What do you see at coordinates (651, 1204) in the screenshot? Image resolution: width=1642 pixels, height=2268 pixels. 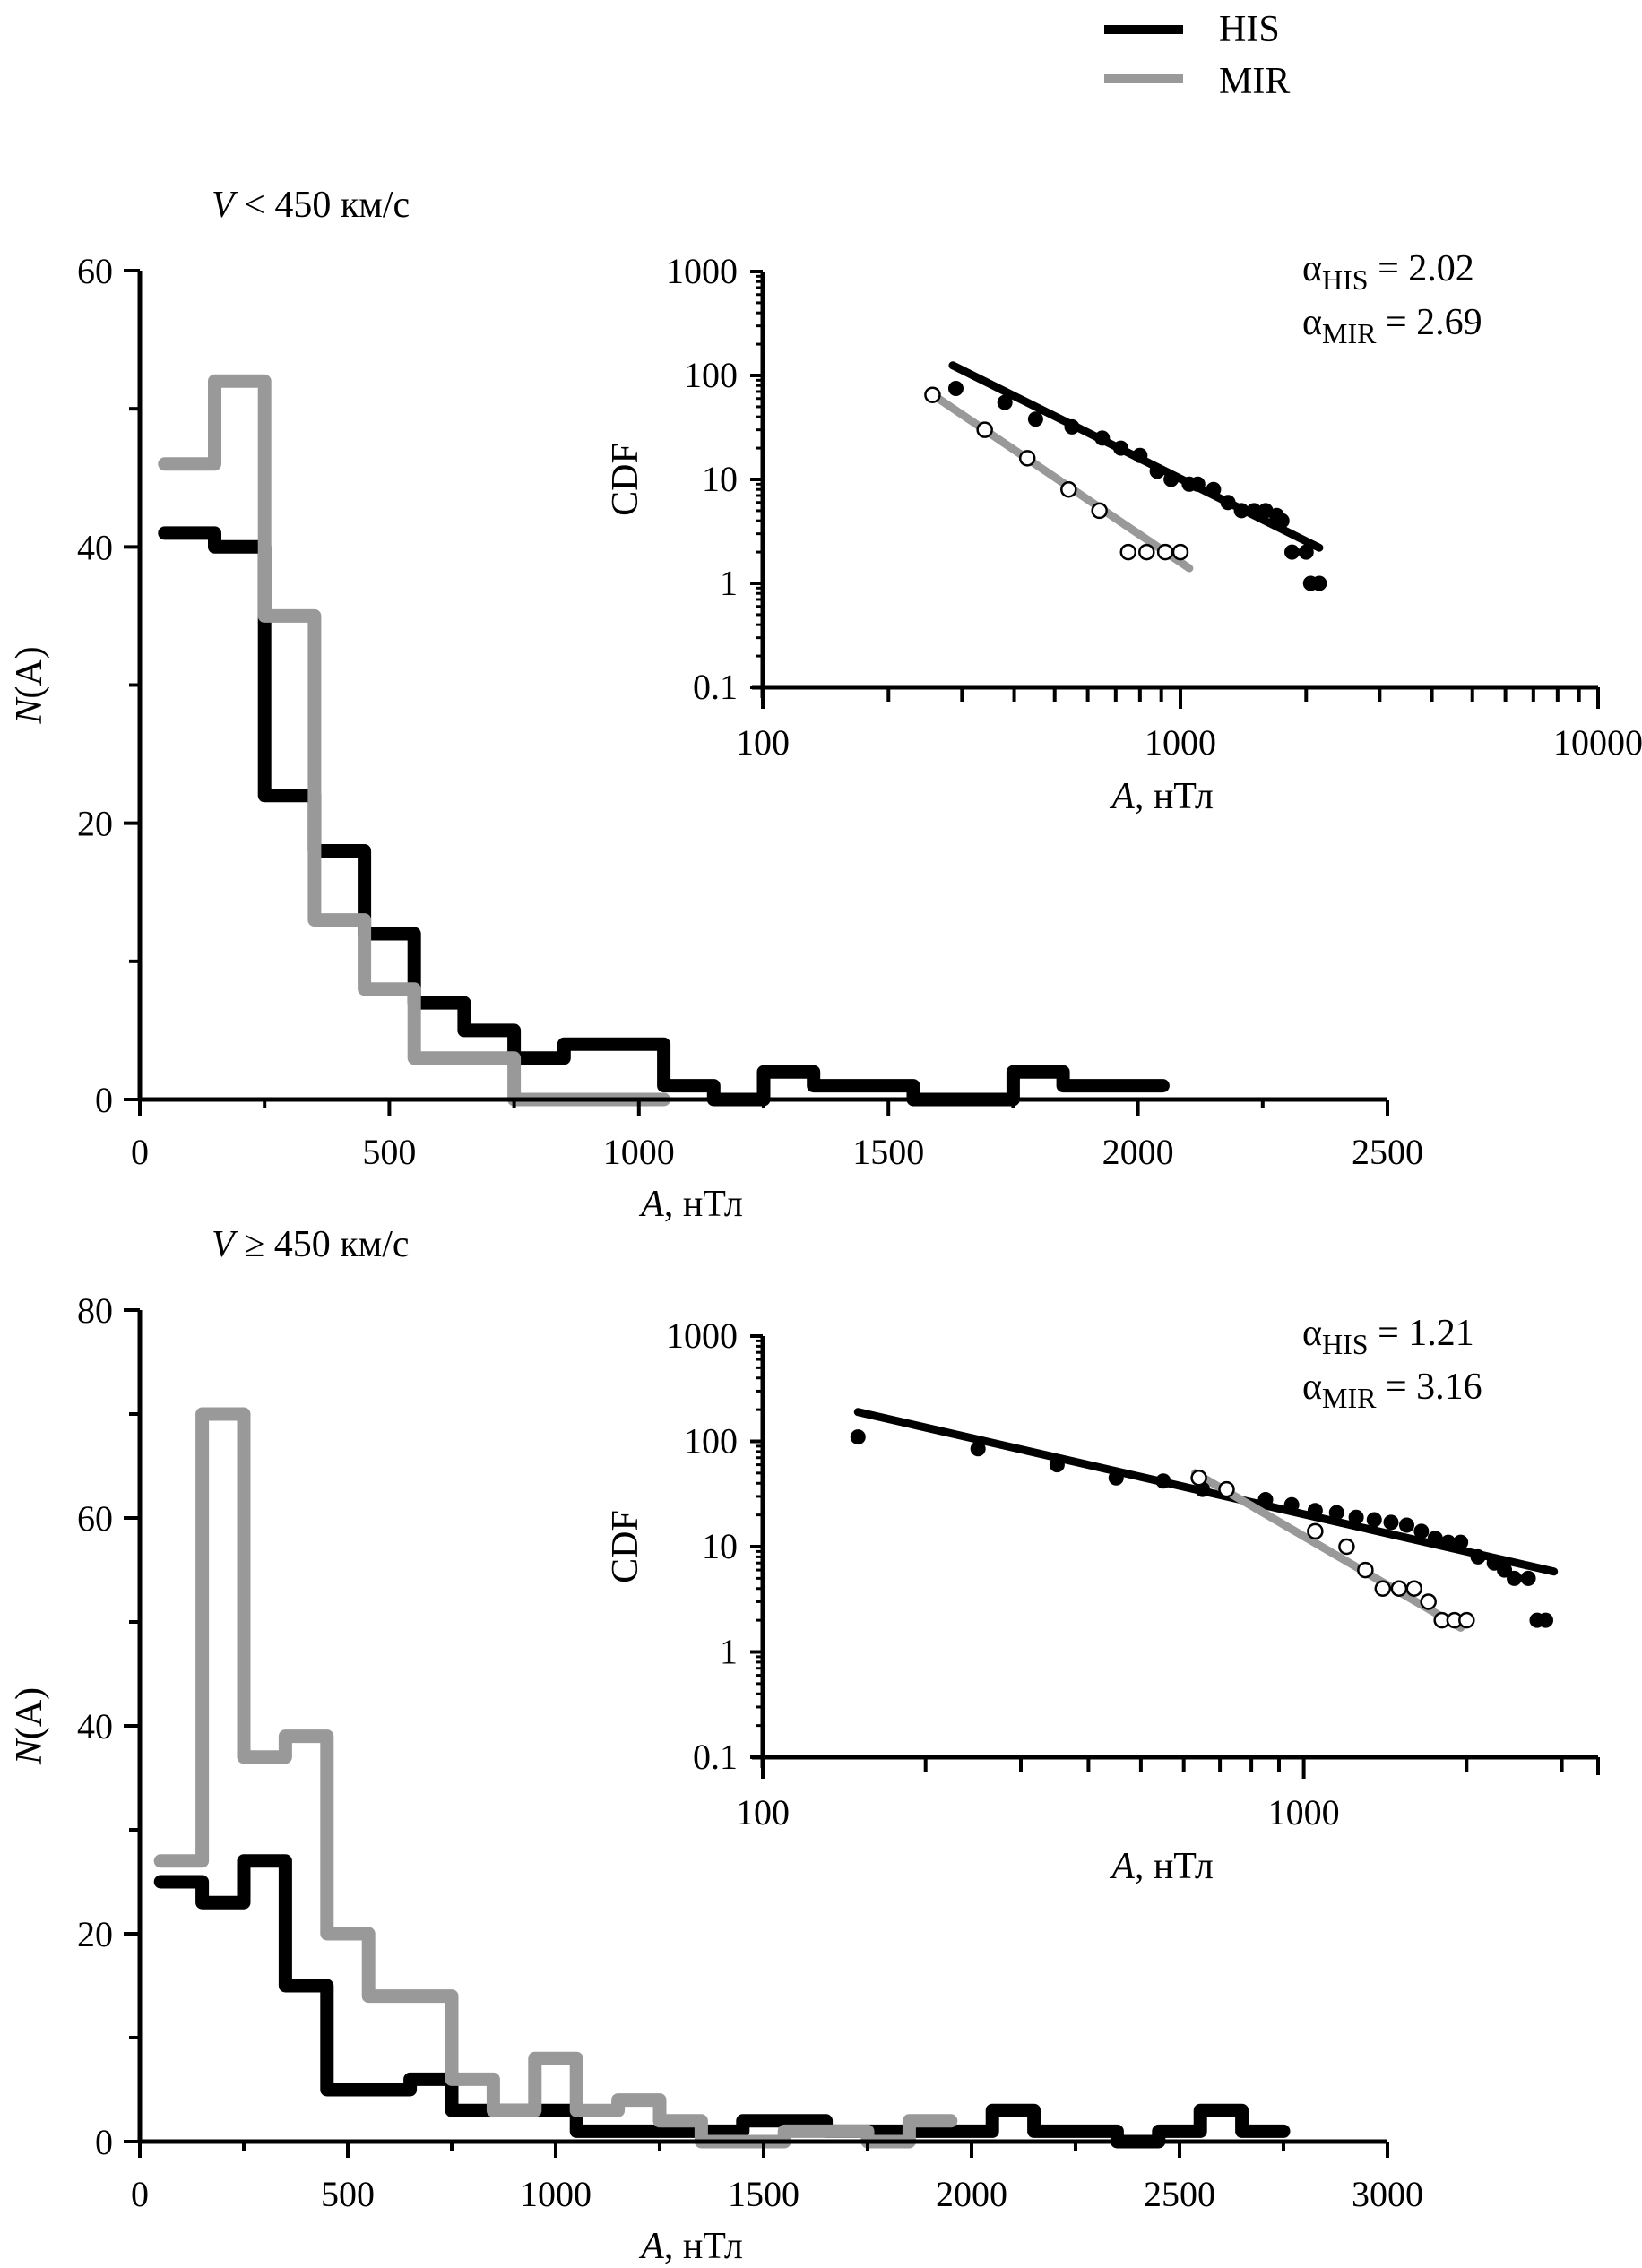 I see `x-axis-title-var: A` at bounding box center [651, 1204].